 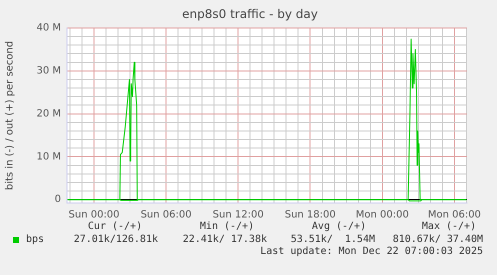 I want to click on x-tick-label: Mon 00:00, so click(x=382, y=215).